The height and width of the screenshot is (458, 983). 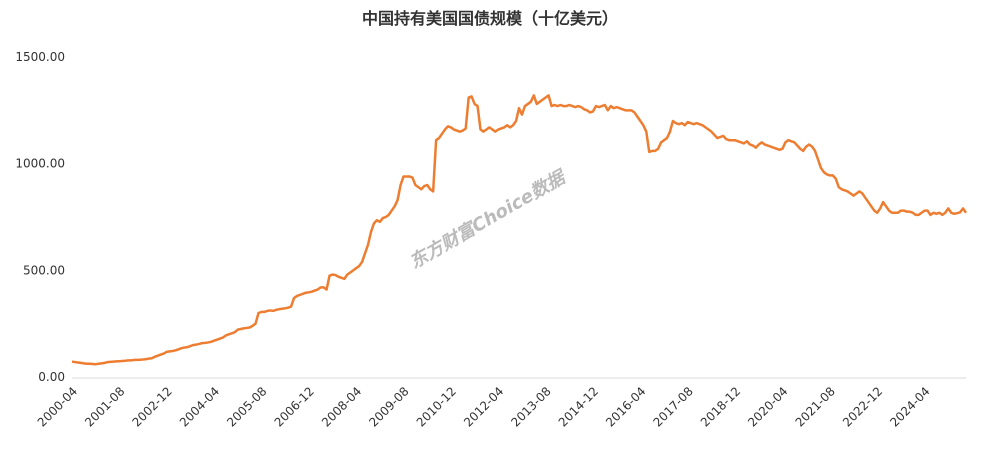 What do you see at coordinates (720, 406) in the screenshot?
I see `x-tick-label: 2018-12` at bounding box center [720, 406].